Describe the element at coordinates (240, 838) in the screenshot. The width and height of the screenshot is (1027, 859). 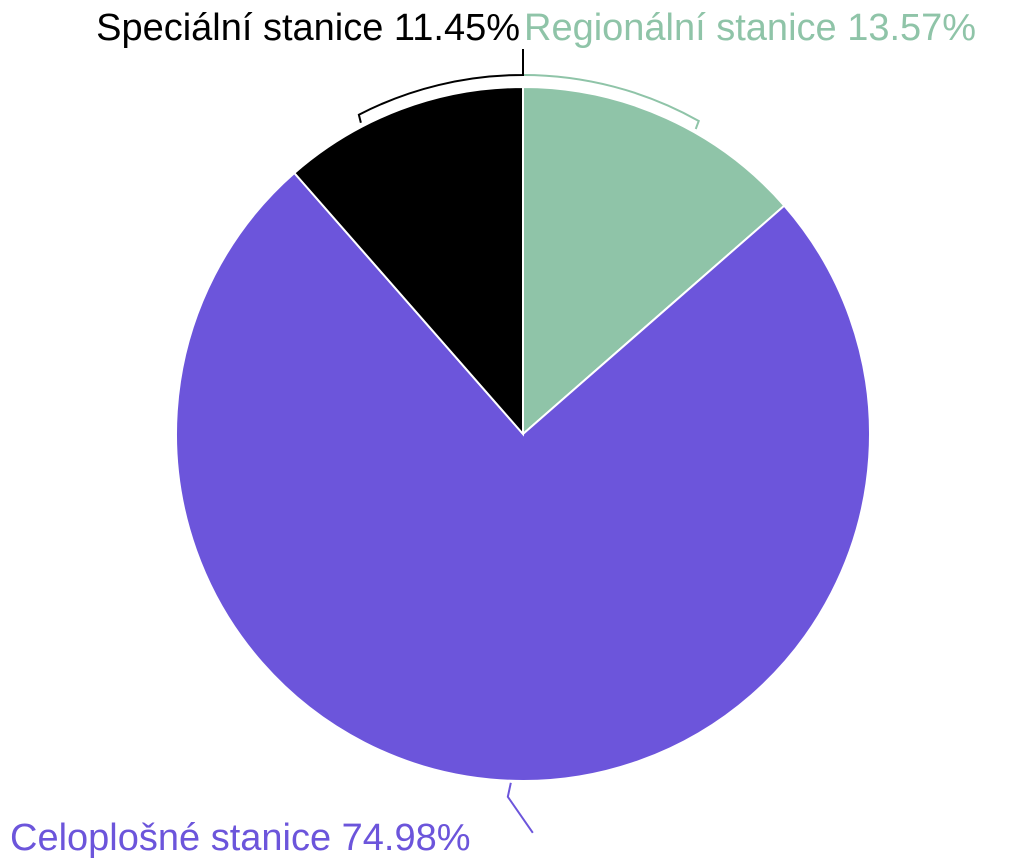
I see `label-celoplosne-stanice: Celoplošné stanice 74.98%` at that location.